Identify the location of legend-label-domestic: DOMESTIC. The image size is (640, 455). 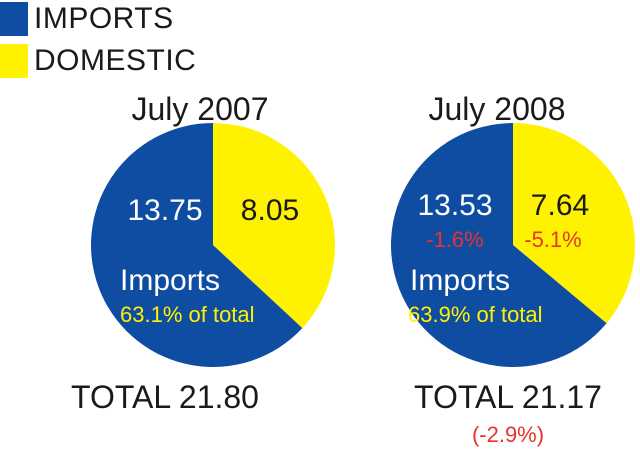
(115, 60).